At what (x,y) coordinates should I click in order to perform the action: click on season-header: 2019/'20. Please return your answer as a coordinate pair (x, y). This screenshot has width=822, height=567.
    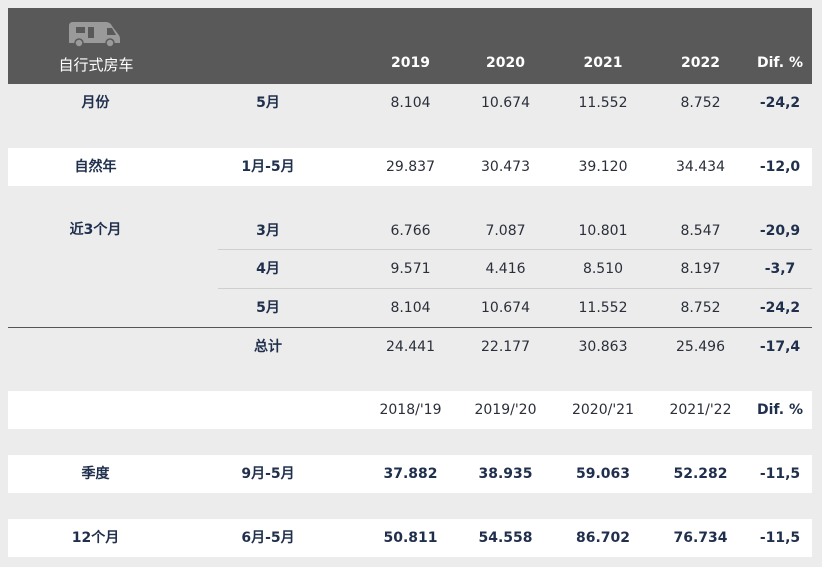
    Looking at the image, I should click on (505, 410).